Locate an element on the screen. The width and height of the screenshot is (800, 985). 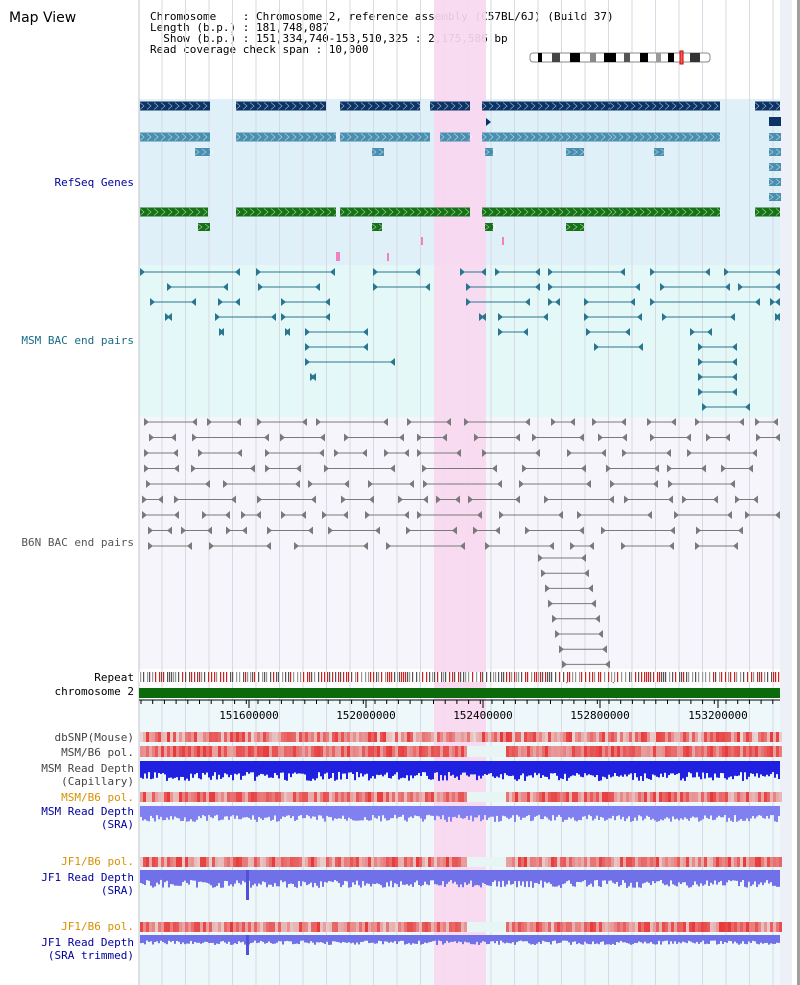
label-b6n-bac: B6N BAC end pairs is located at coordinates (77, 542).